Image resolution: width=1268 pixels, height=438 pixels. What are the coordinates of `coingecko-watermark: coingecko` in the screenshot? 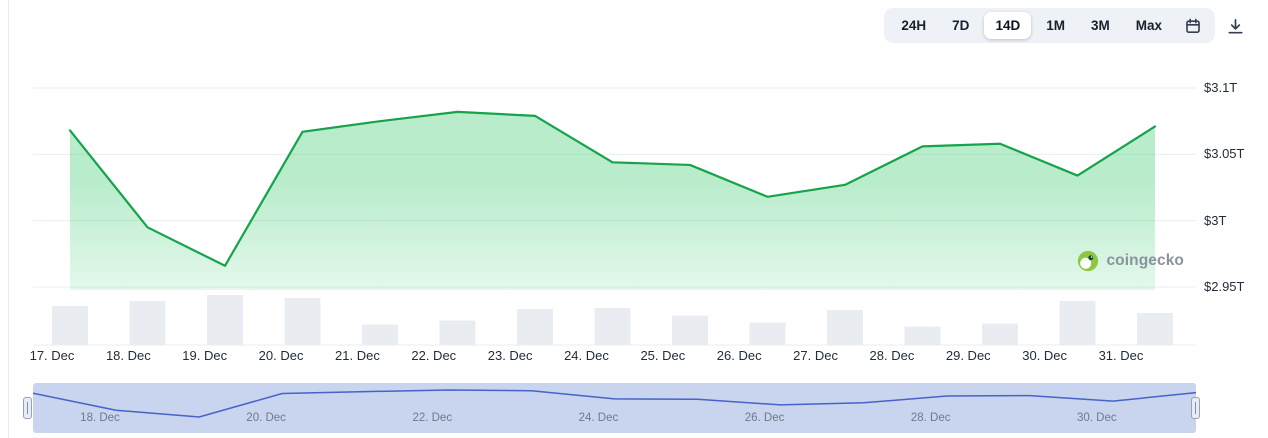 It's located at (1130, 261).